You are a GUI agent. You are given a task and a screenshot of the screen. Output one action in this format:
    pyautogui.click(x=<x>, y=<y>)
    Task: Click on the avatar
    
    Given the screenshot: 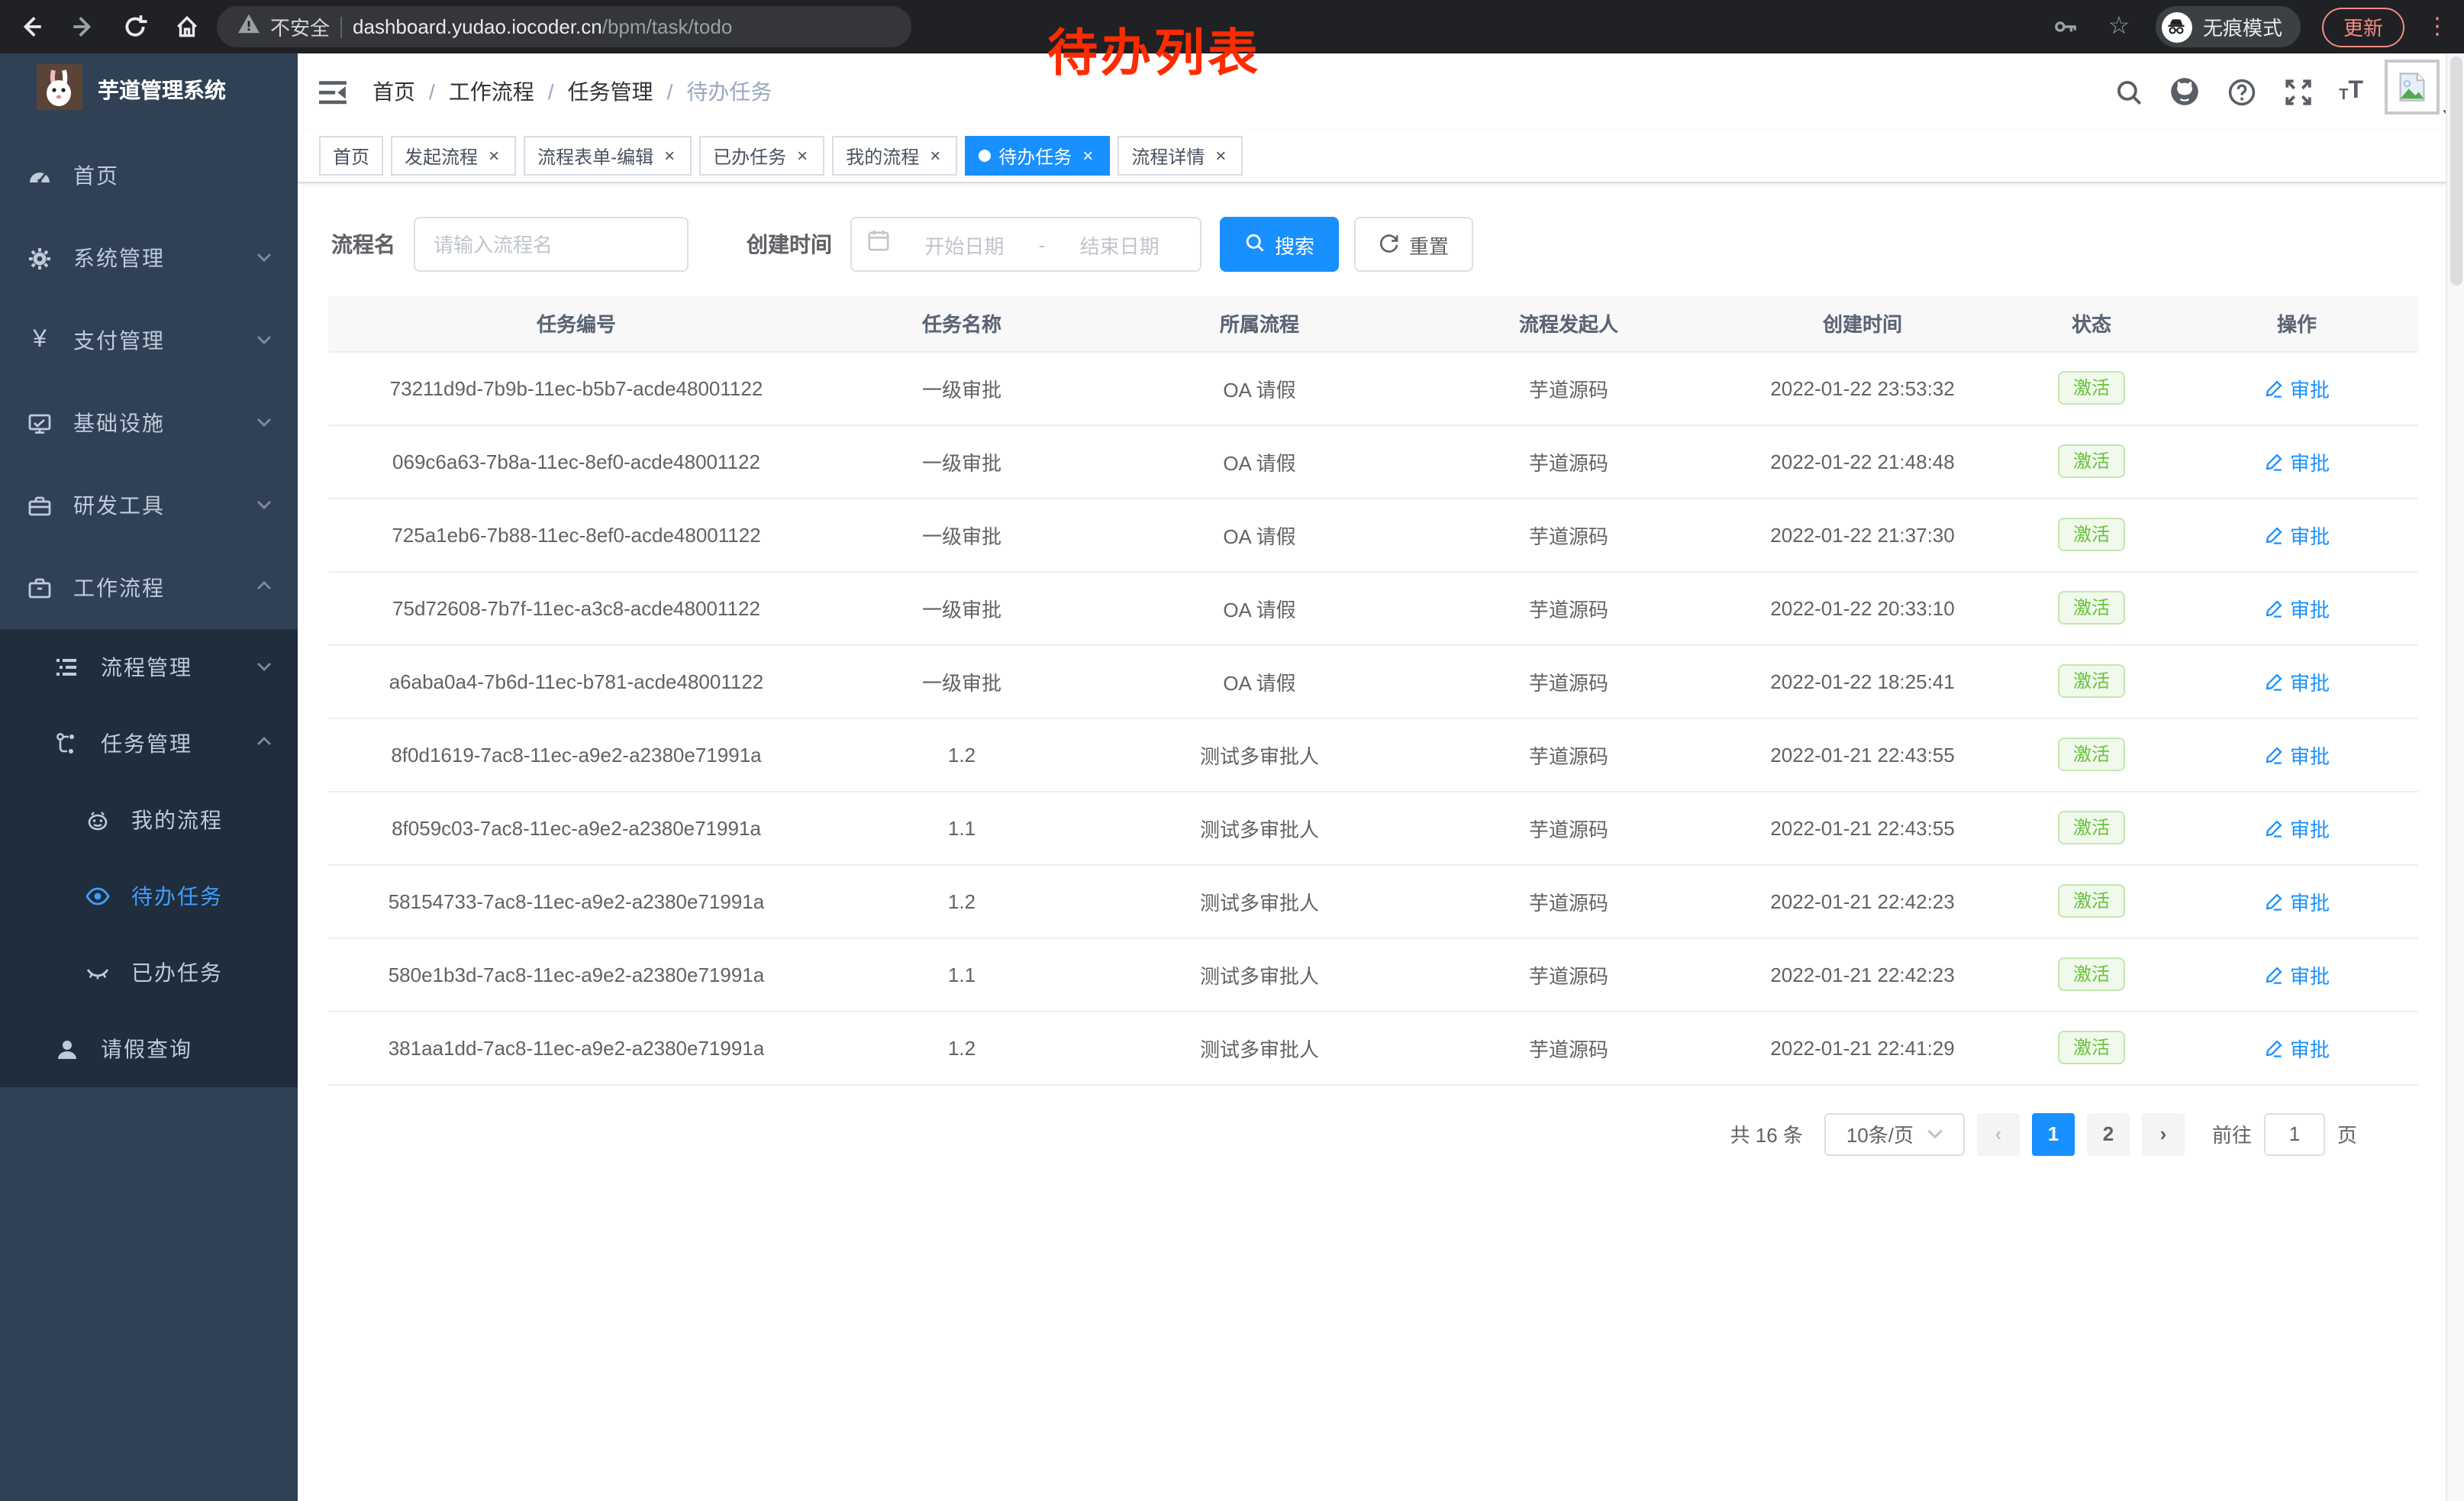 What is the action you would take?
    pyautogui.click(x=2412, y=87)
    